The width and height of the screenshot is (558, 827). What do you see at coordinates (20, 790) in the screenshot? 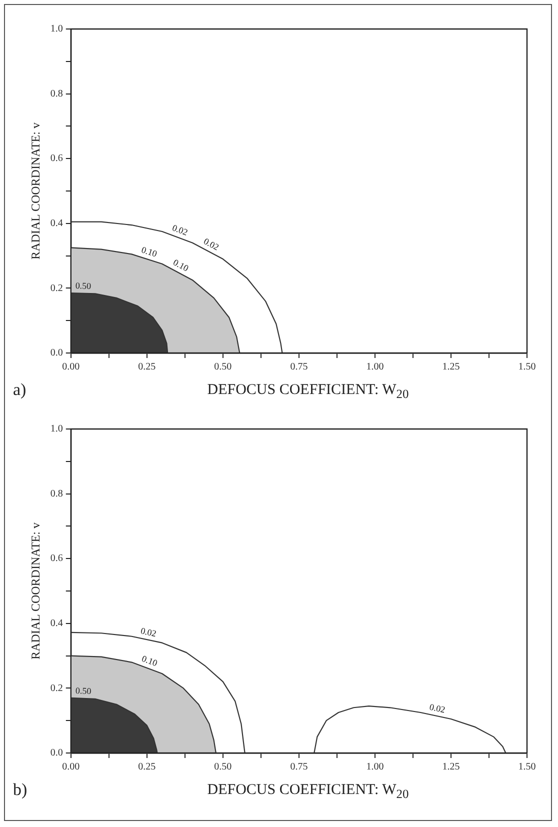
I see `text: b)` at bounding box center [20, 790].